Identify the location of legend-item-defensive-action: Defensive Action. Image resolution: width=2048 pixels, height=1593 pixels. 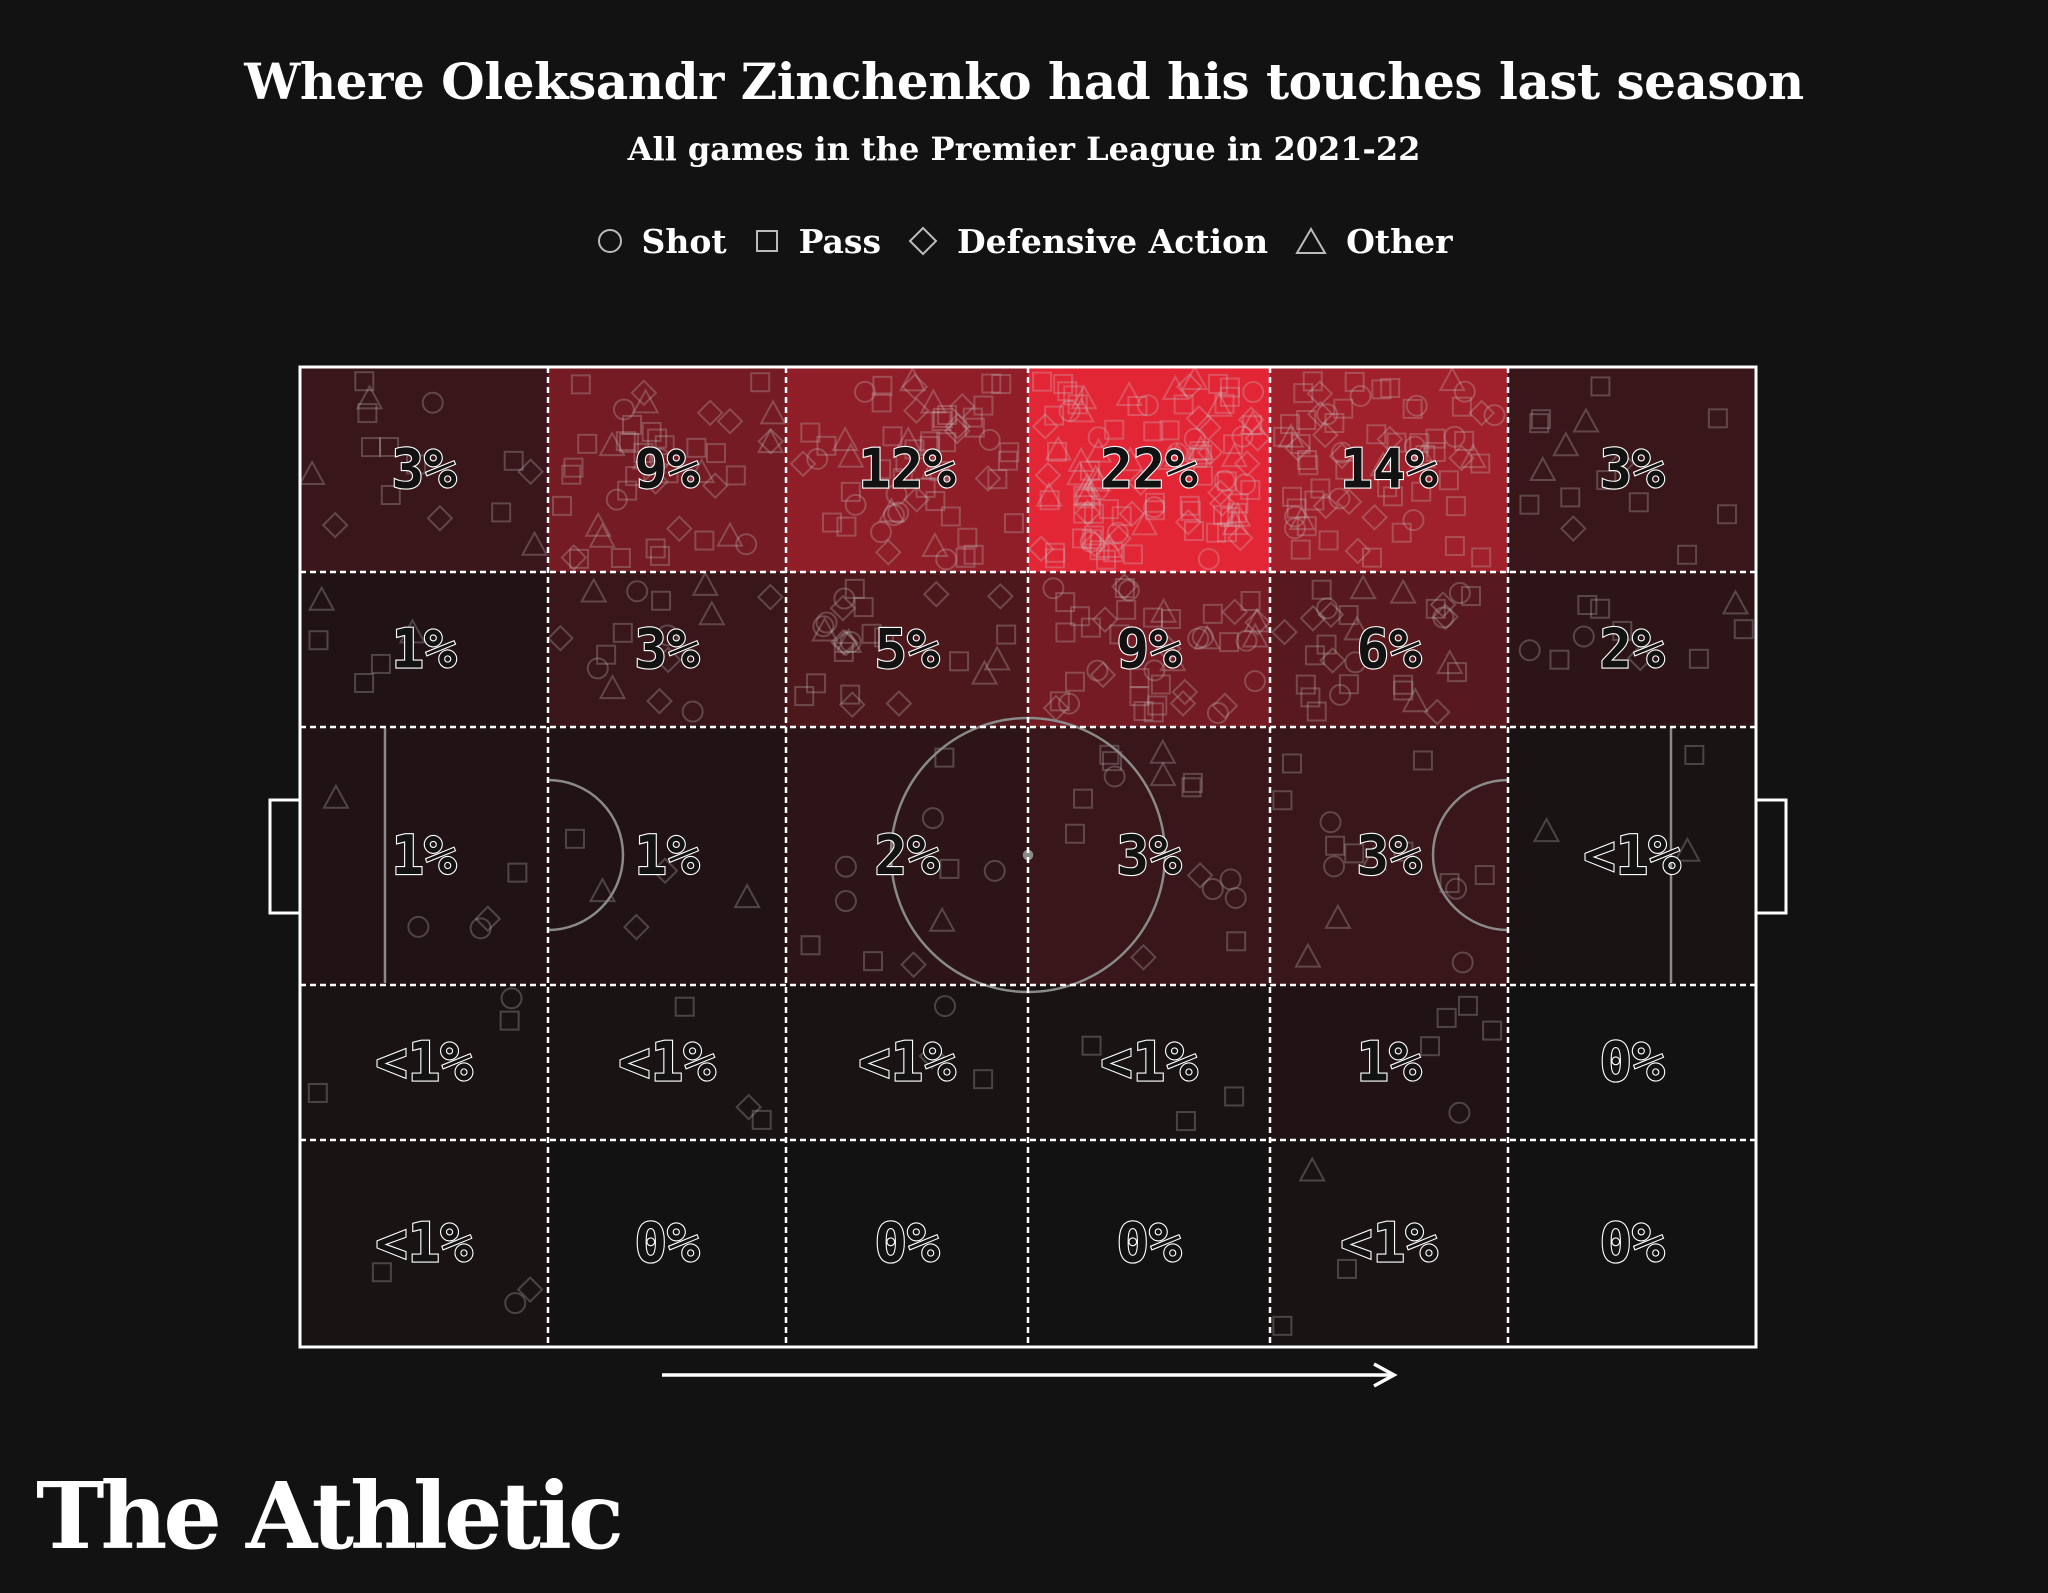
(1087, 241).